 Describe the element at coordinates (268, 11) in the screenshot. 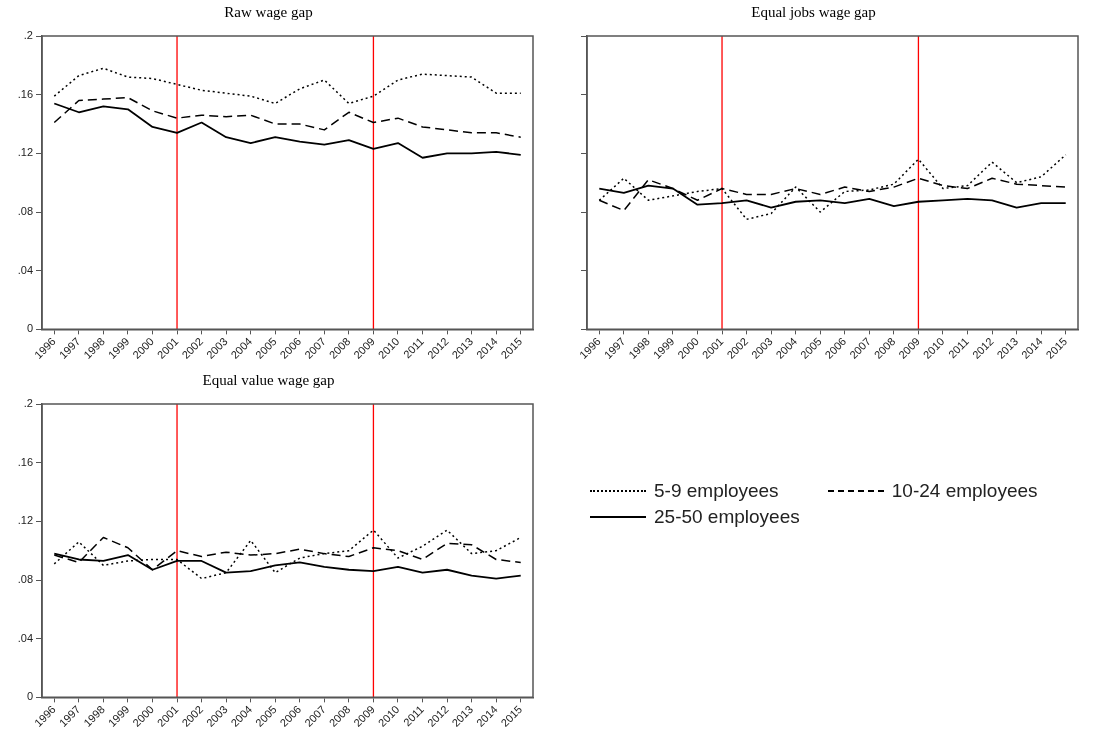

I see `chart-title: Raw wage gap` at that location.